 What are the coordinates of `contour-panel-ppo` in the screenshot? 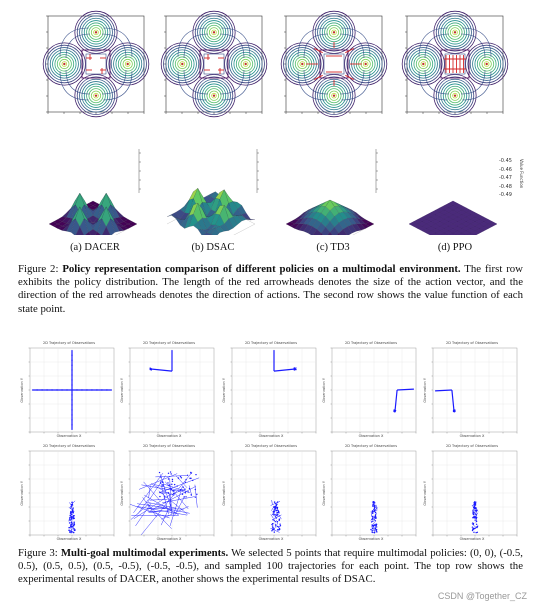 It's located at (455, 64).